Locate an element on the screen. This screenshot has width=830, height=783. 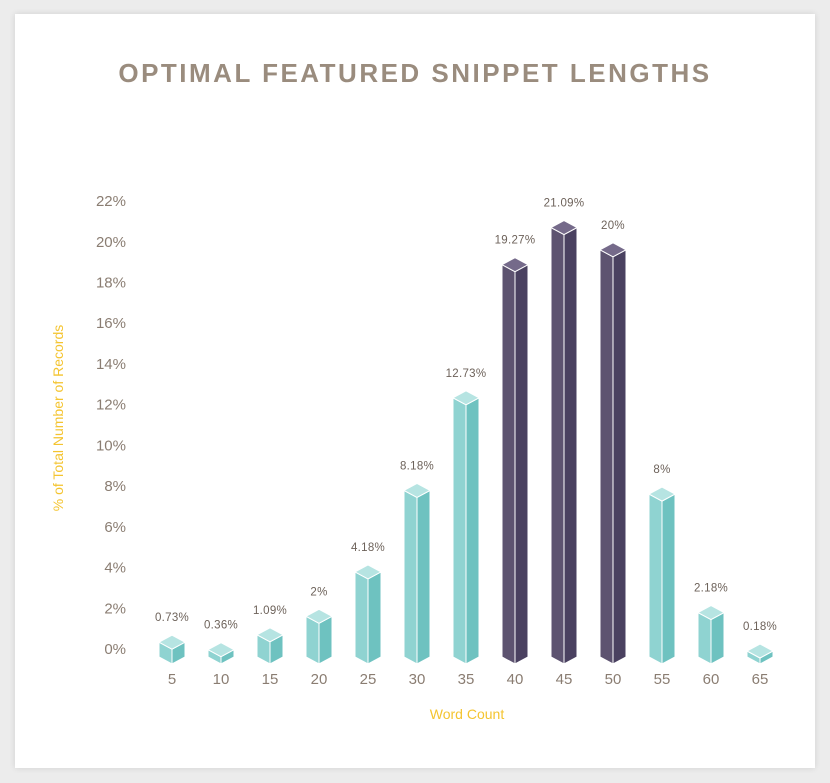
data-label: 2% is located at coordinates (318, 592).